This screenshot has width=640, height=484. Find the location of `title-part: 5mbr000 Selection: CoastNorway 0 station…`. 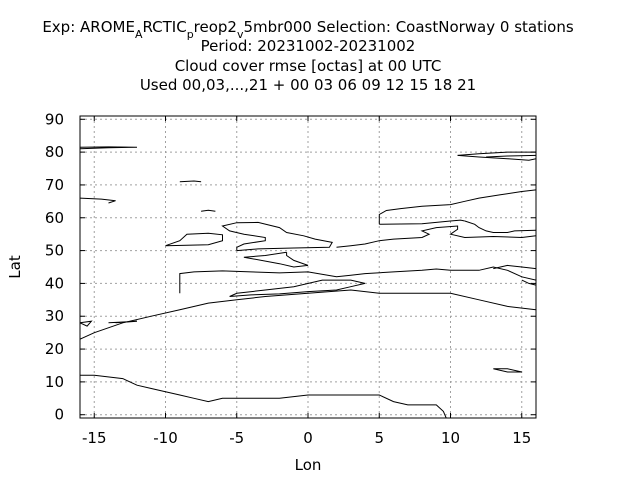

title-part: 5mbr000 Selection: CoastNorway 0 station… is located at coordinates (409, 27).